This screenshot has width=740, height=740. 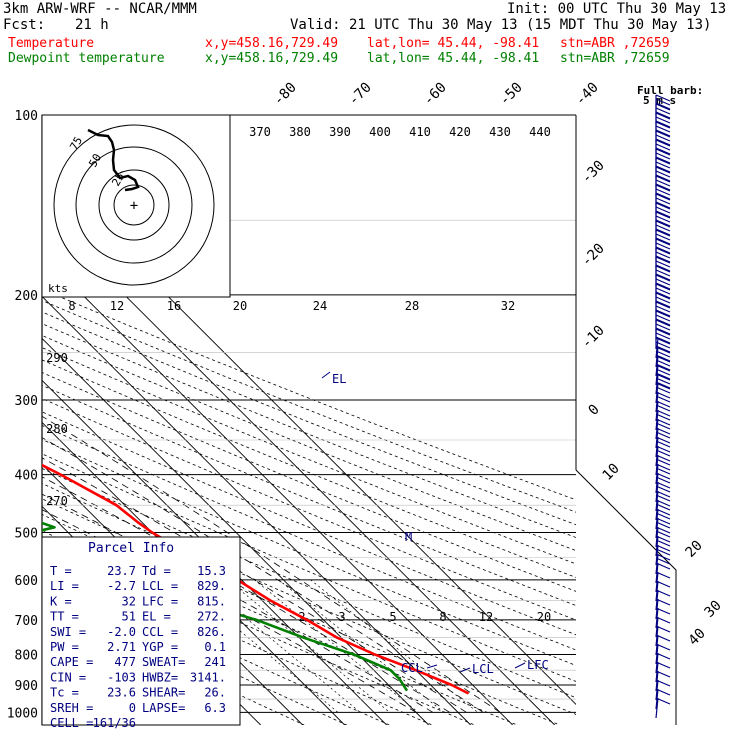 I want to click on legend-dewpoint-latlon: lat,lon= 45.44, -98.41, so click(x=453, y=58).